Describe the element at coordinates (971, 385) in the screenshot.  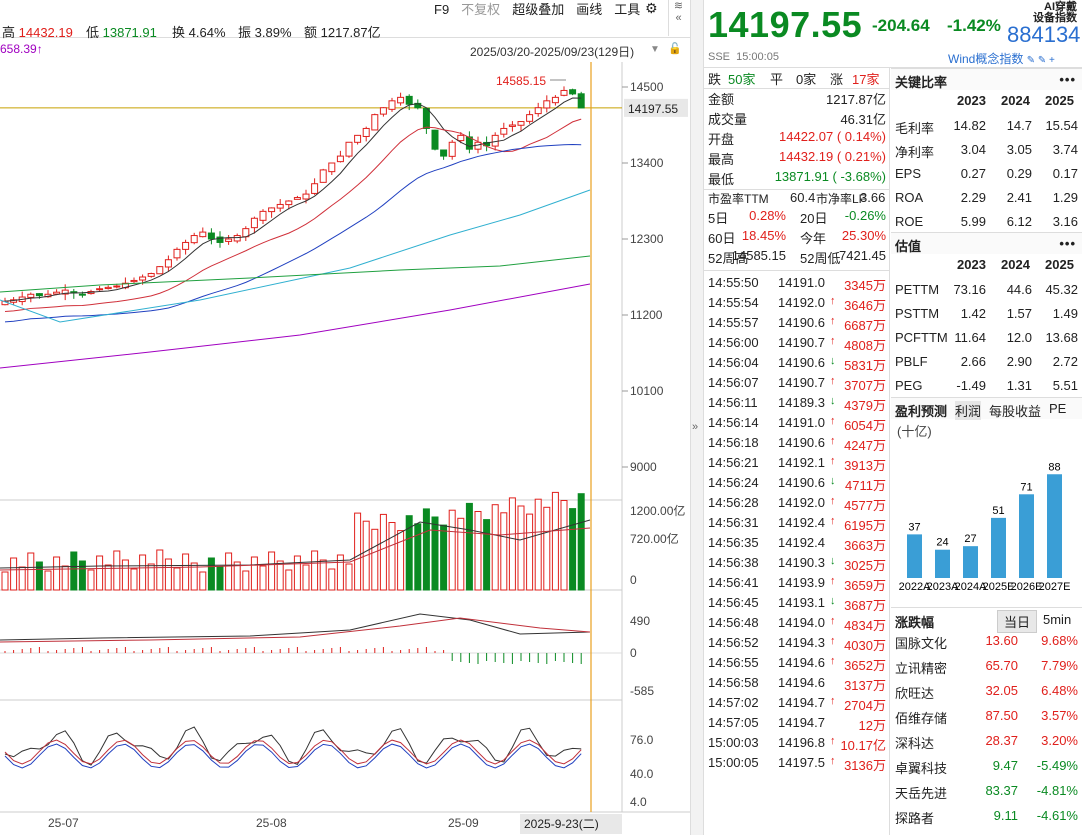
I see `row-value: -1.49` at that location.